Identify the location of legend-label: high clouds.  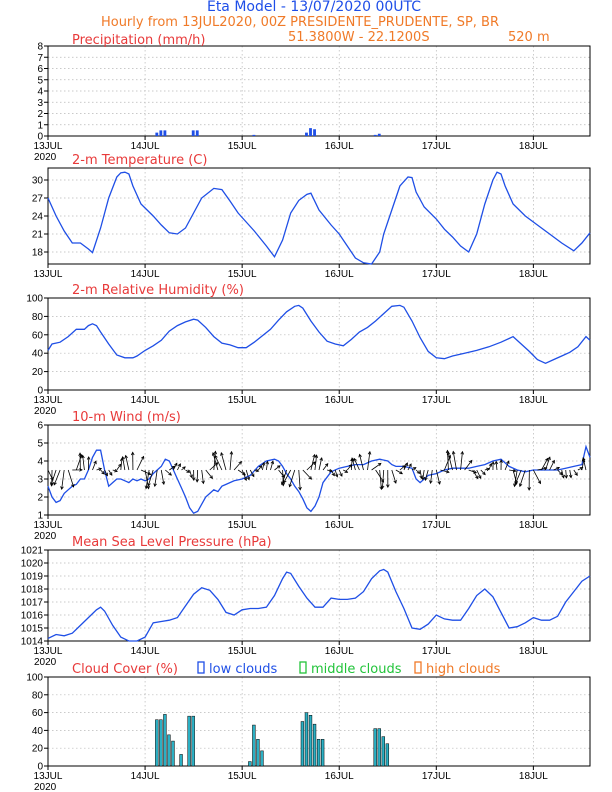
(463, 669).